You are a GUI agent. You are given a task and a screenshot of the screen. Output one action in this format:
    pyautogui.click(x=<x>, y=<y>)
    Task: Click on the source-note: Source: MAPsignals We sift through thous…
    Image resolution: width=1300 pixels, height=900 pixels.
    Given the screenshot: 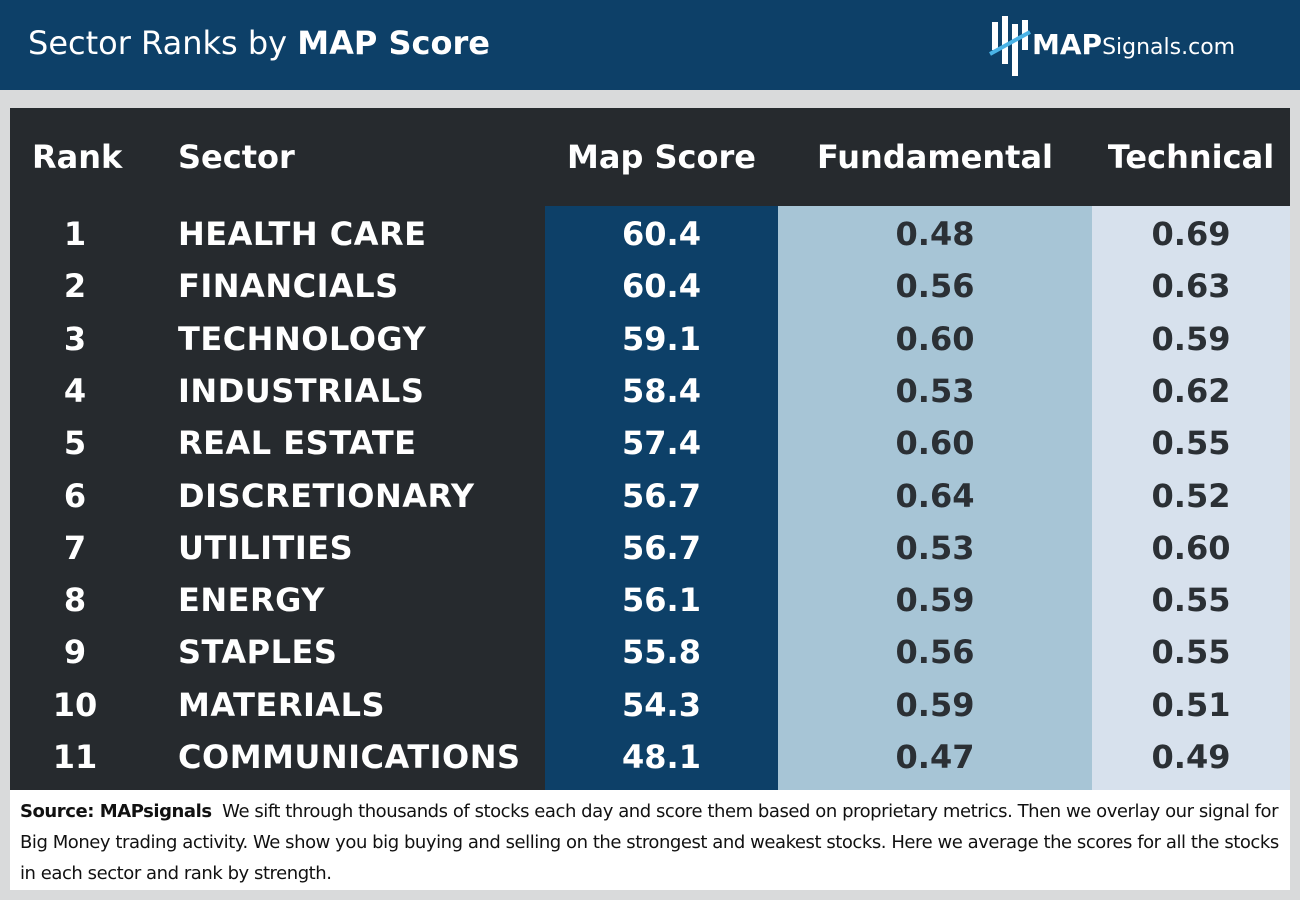 What is the action you would take?
    pyautogui.click(x=650, y=840)
    